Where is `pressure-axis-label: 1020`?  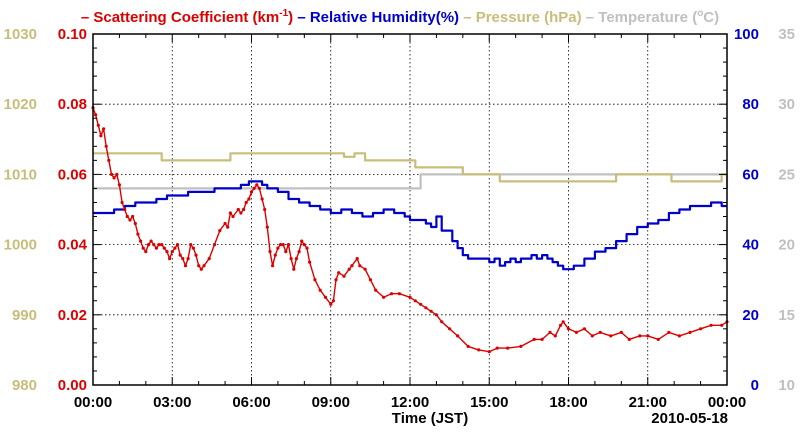 pressure-axis-label: 1020 is located at coordinates (20, 104).